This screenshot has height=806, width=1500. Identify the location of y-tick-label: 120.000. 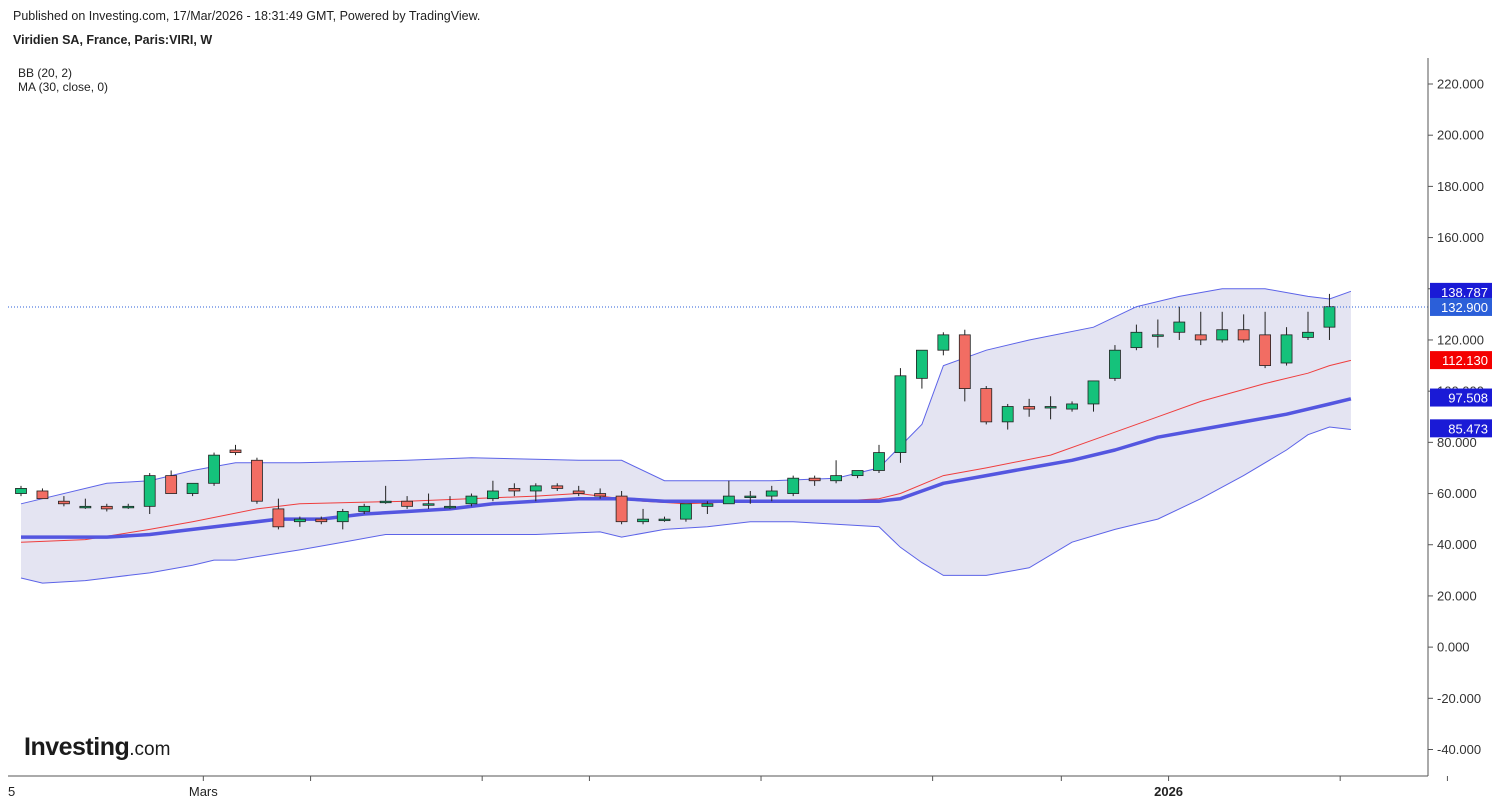
(1460, 339).